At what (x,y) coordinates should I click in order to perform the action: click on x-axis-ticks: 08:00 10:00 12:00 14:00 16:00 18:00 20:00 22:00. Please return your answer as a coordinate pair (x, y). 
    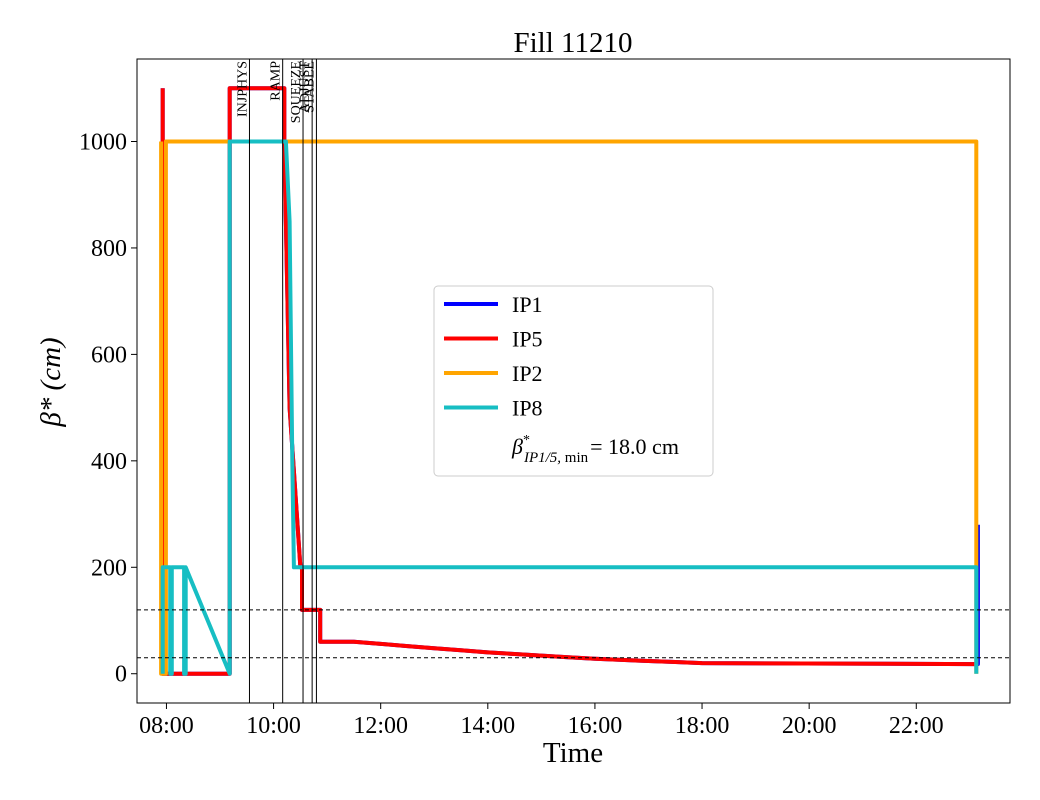
    Looking at the image, I should click on (541, 721).